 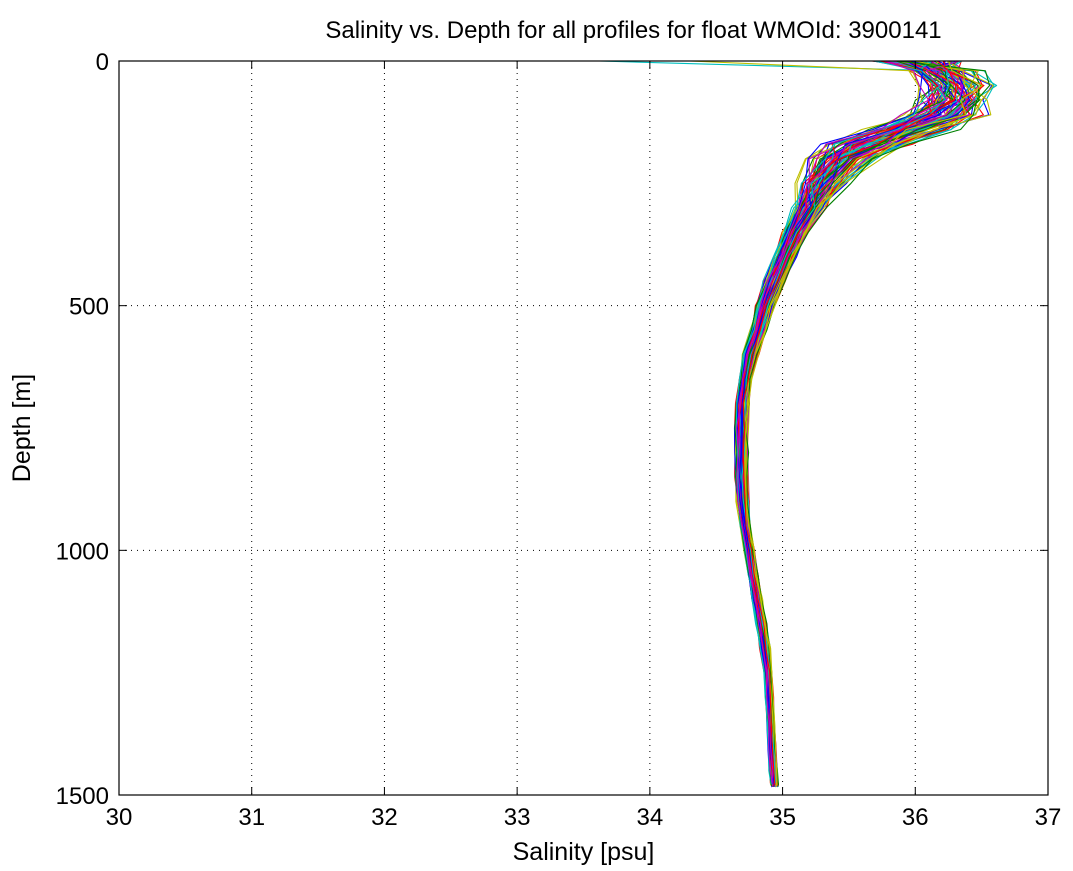 I want to click on x-tick-label: 34, so click(x=650, y=817).